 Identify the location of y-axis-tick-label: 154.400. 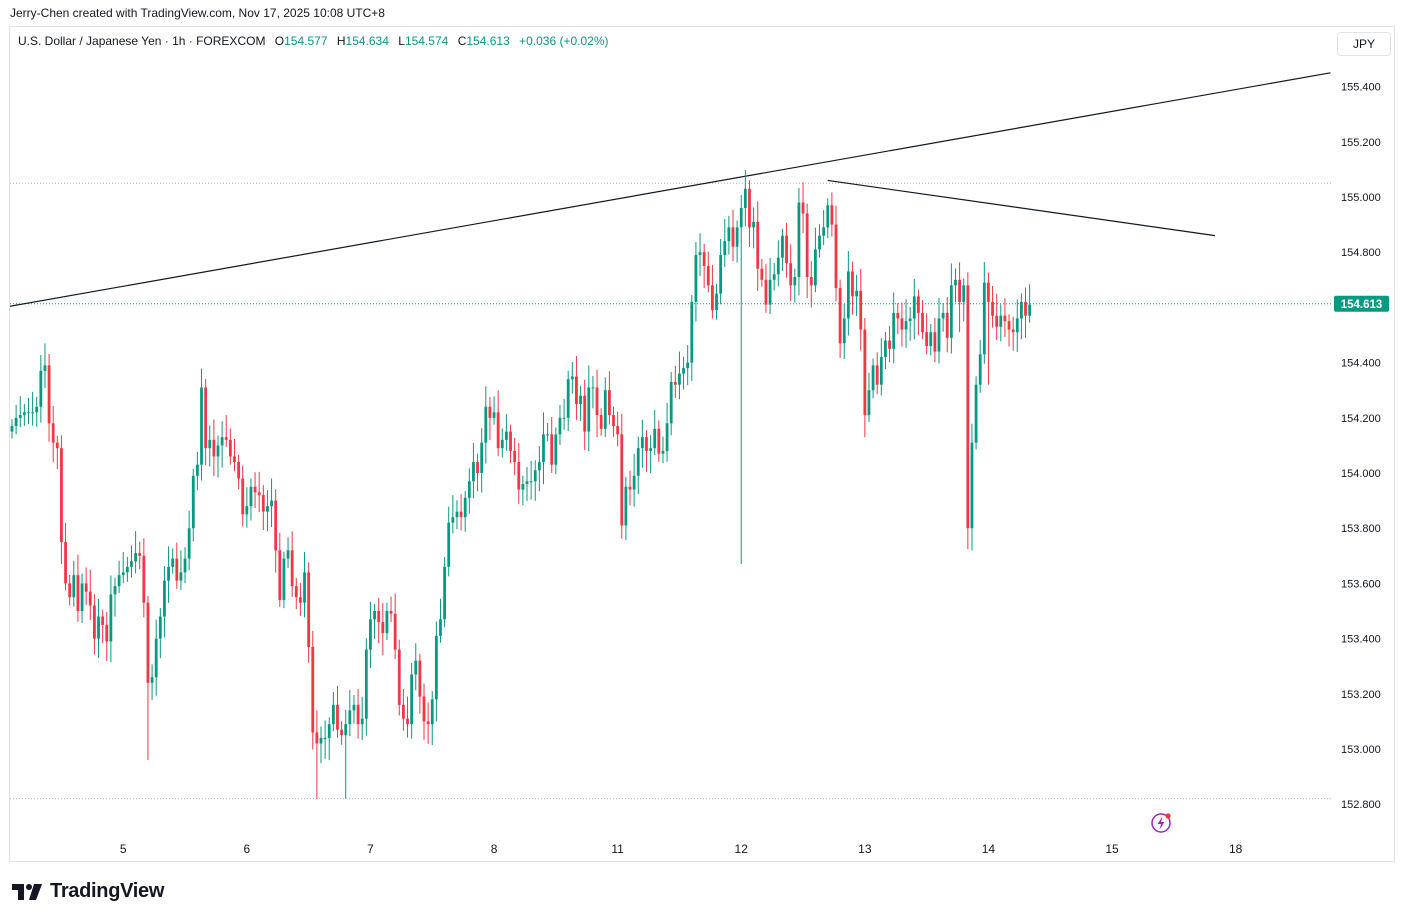
(1361, 364).